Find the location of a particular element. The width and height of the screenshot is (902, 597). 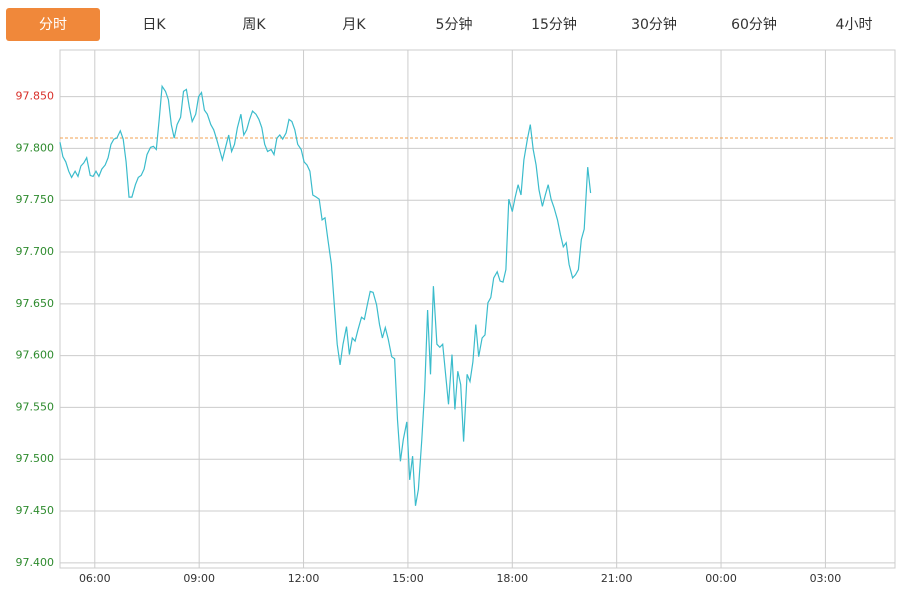

x-tick-label: 06:00 is located at coordinates (95, 578).